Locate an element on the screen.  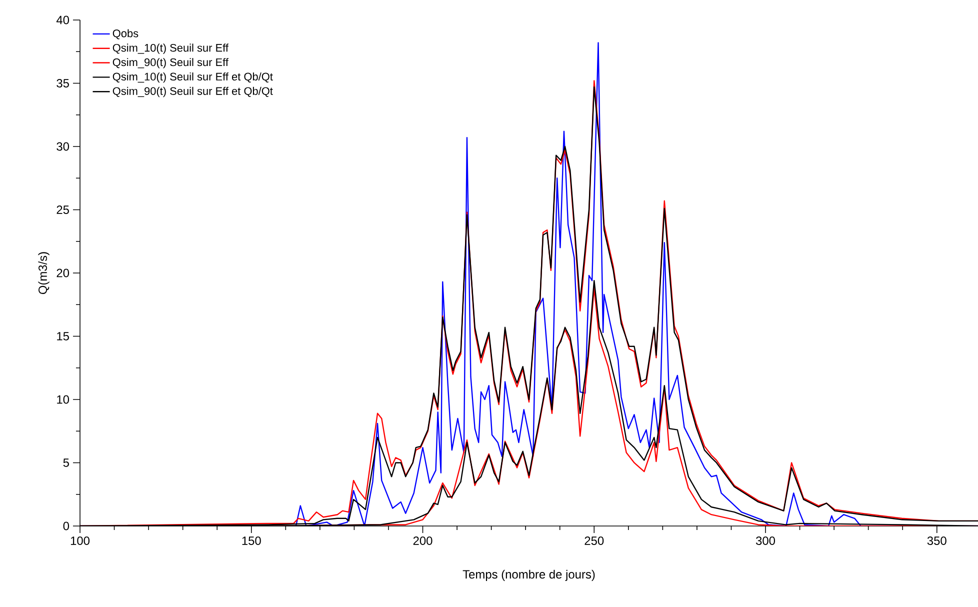
legend-label: Qsim_10(t) Seuil sur Eff is located at coordinates (170, 49).